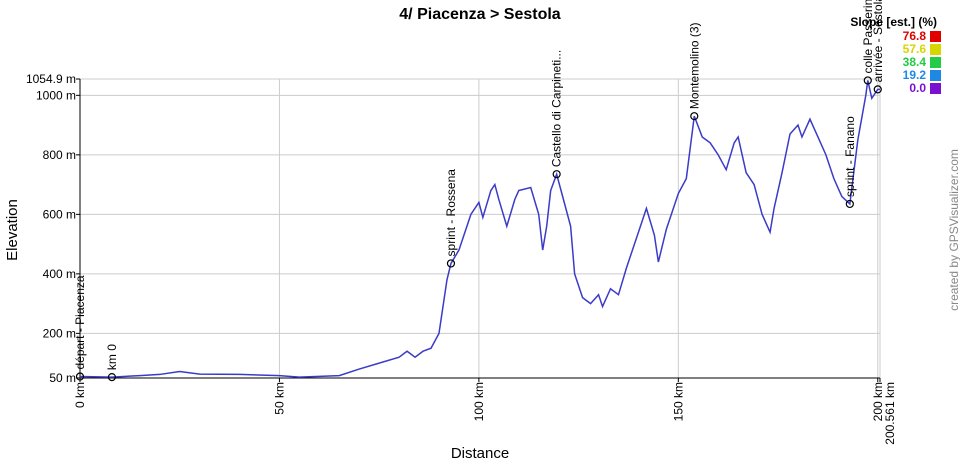  Describe the element at coordinates (51, 79) in the screenshot. I see `y-tick-label: 1054.9 m` at that location.